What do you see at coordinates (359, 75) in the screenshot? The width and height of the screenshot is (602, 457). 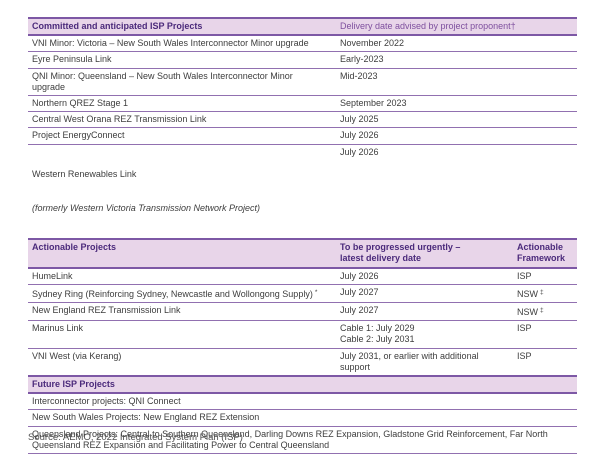 I see `date-cell: Mid-2023` at bounding box center [359, 75].